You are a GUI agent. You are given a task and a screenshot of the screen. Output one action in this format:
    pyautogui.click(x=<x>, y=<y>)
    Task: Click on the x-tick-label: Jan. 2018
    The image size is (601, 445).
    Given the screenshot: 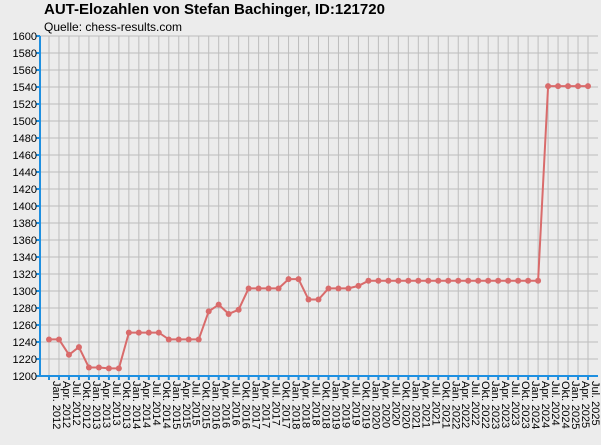 What is the action you would take?
    pyautogui.click(x=296, y=405)
    